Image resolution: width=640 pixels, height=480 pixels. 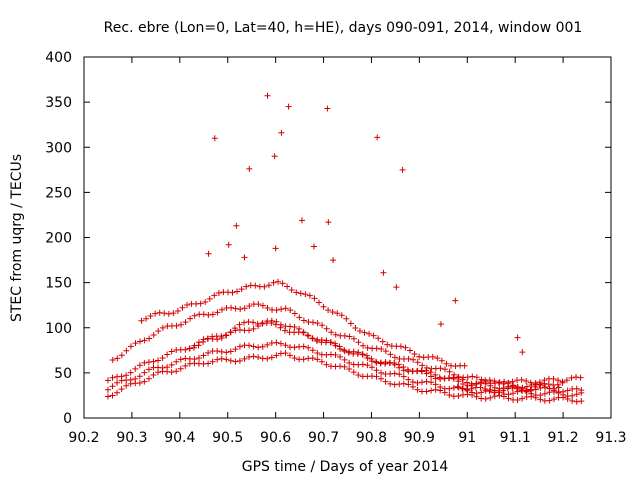 I want to click on y-tick-label: 350, so click(x=58, y=103).